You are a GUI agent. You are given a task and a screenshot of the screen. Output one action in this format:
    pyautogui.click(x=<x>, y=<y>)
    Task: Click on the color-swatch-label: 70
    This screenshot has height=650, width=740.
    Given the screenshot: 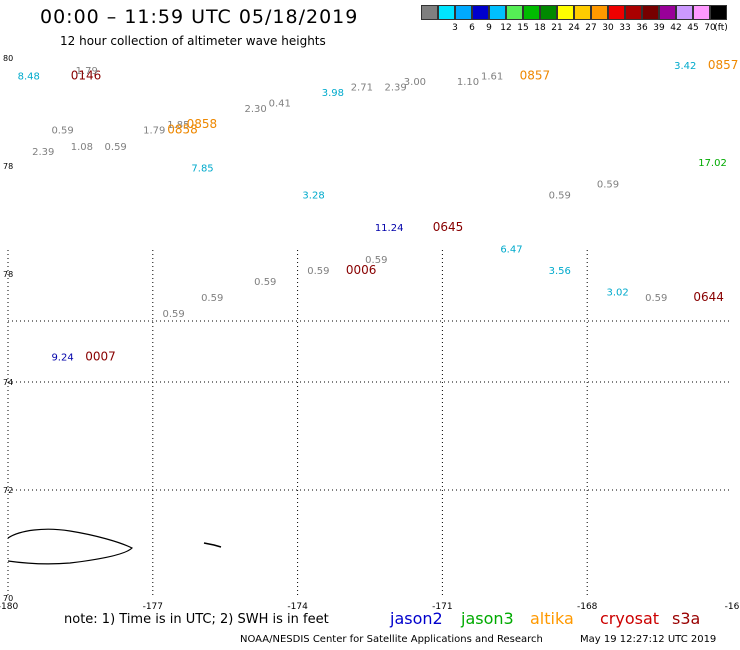 What is the action you would take?
    pyautogui.click(x=710, y=28)
    